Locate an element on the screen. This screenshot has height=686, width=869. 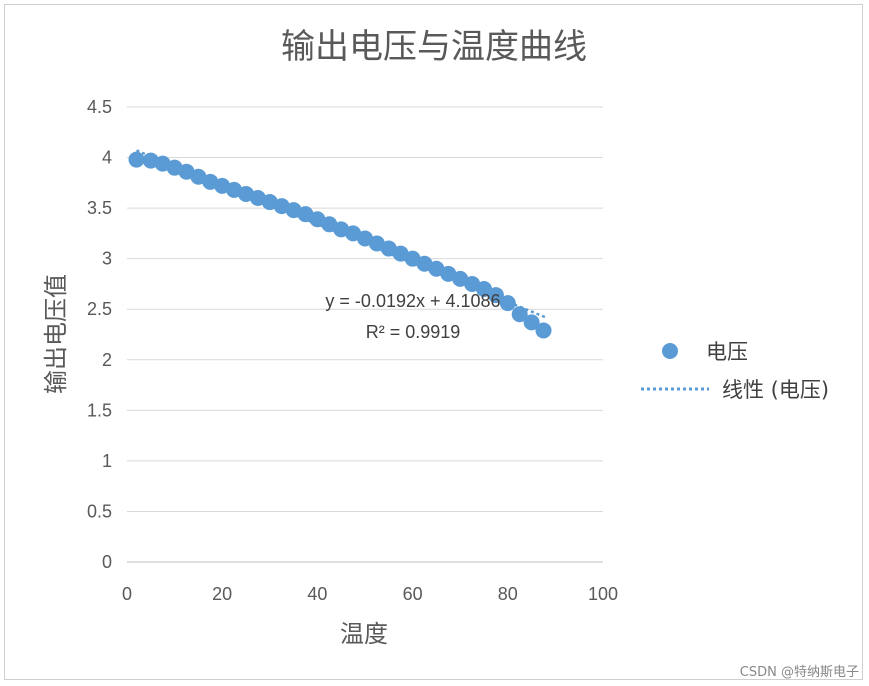
x-tick-label: 20 is located at coordinates (222, 594).